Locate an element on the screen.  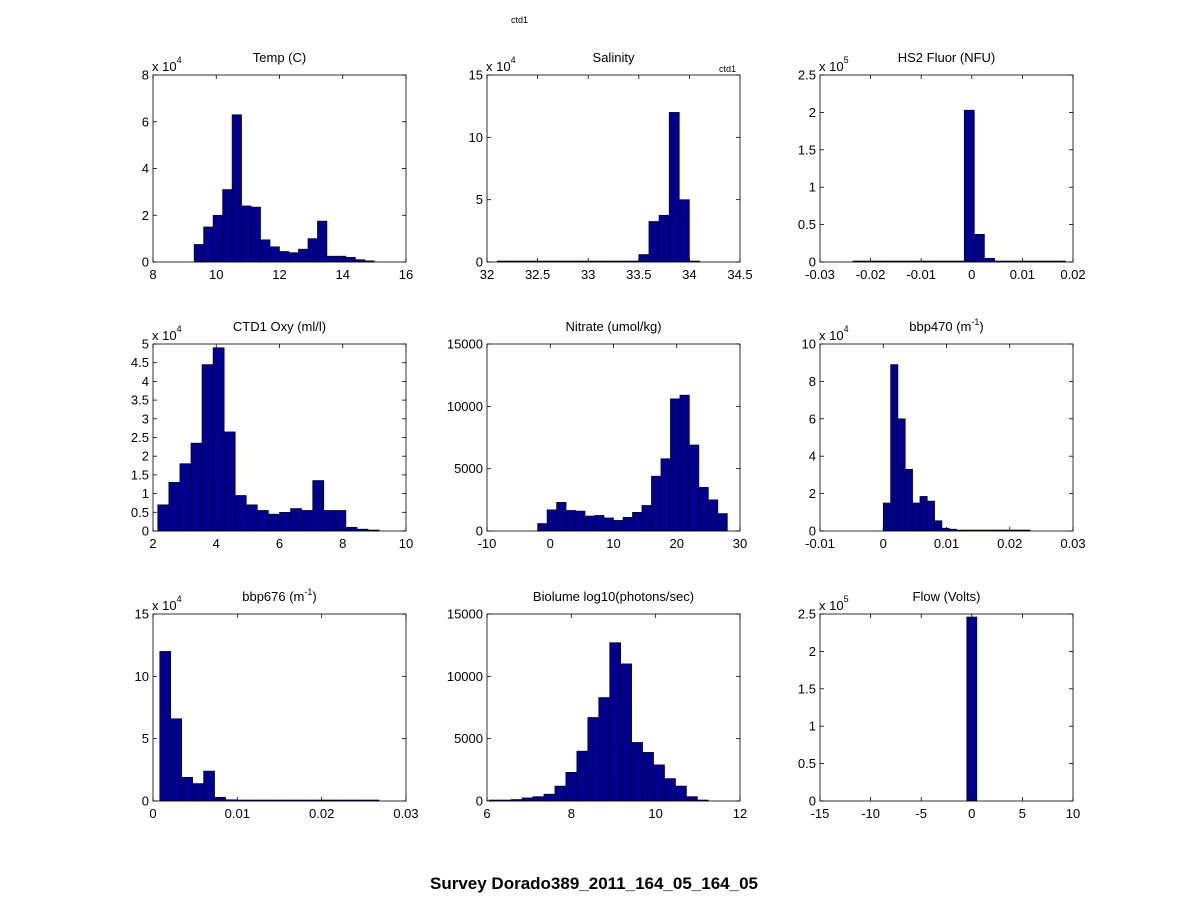
y-tick-label: 5 is located at coordinates (145, 344).